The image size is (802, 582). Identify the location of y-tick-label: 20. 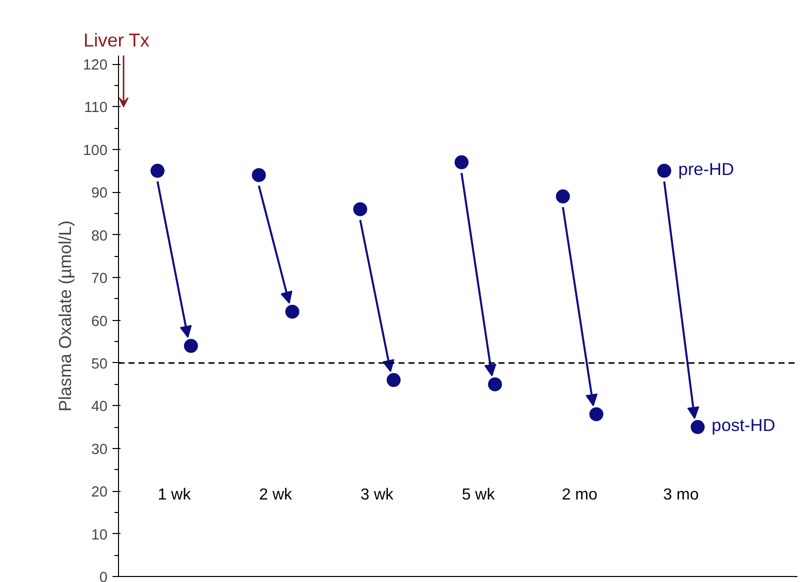
(99, 492).